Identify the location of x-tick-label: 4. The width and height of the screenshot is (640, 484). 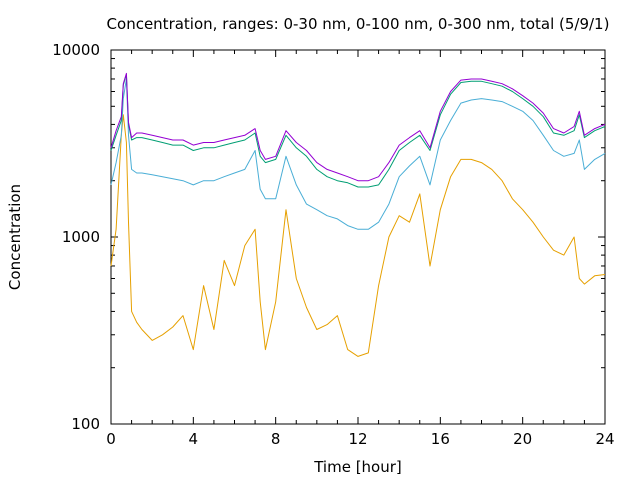
(194, 439).